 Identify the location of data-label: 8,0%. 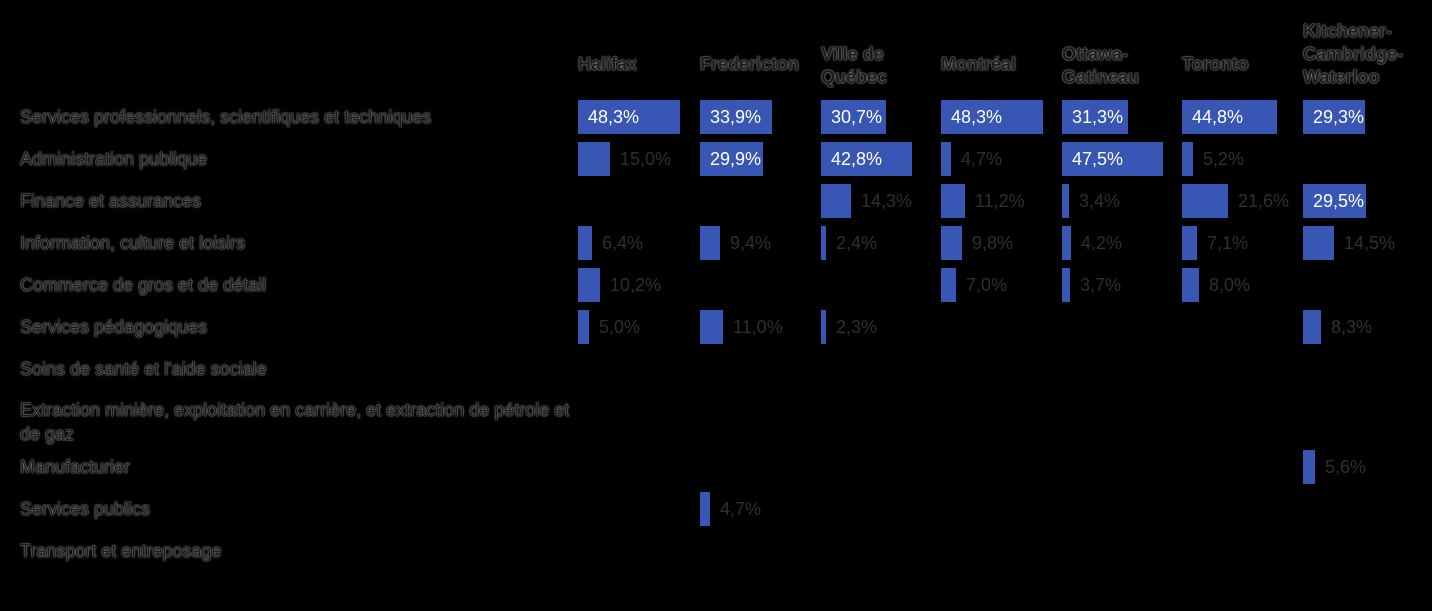
(1230, 285).